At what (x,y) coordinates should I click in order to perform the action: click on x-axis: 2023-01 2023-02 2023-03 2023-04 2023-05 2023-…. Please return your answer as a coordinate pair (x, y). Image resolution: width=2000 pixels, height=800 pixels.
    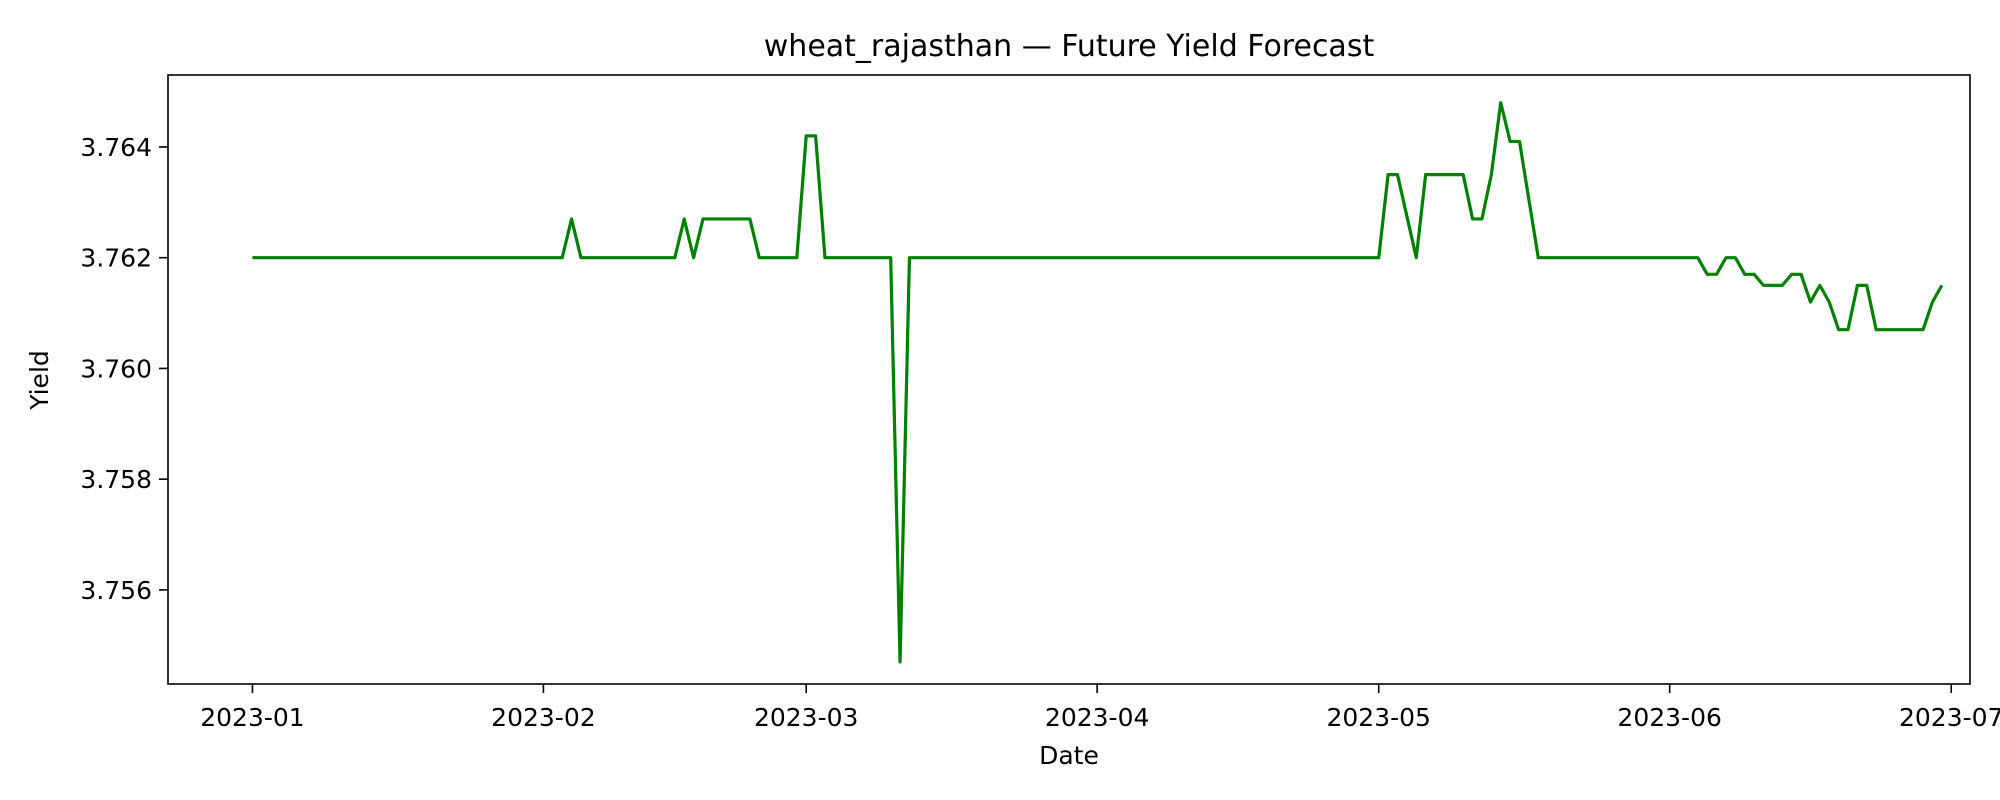
    Looking at the image, I should click on (1100, 708).